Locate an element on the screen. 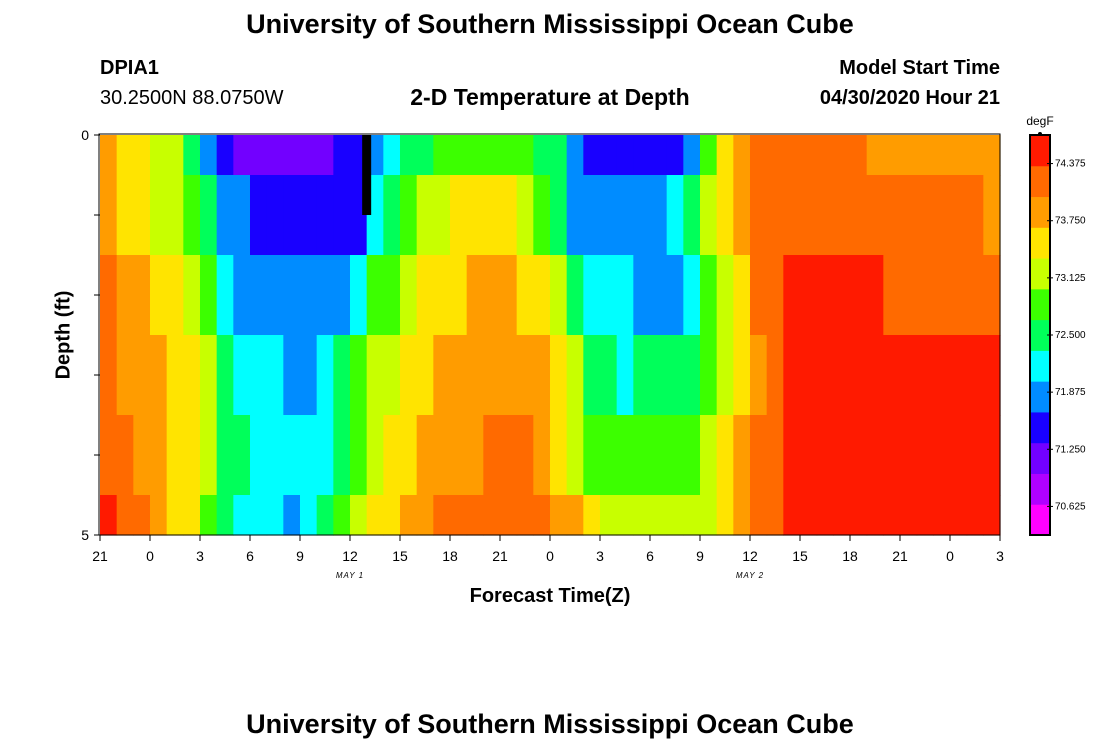 Image resolution: width=1100 pixels, height=750 pixels. x-tick-label: 9 is located at coordinates (300, 556).